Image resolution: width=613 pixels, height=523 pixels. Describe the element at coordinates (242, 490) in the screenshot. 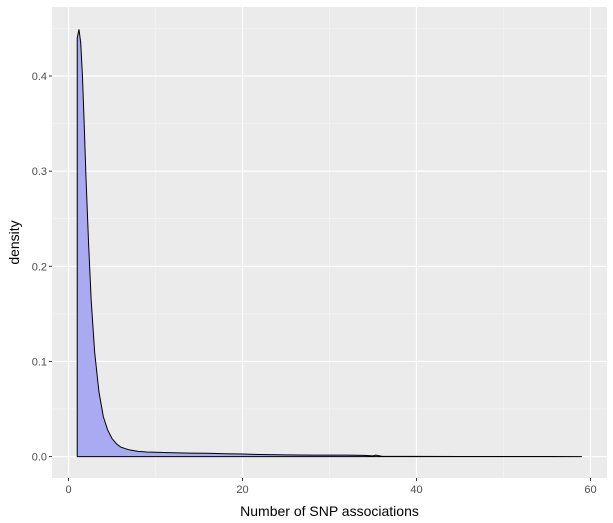

I see `x-tick-label: 20` at that location.